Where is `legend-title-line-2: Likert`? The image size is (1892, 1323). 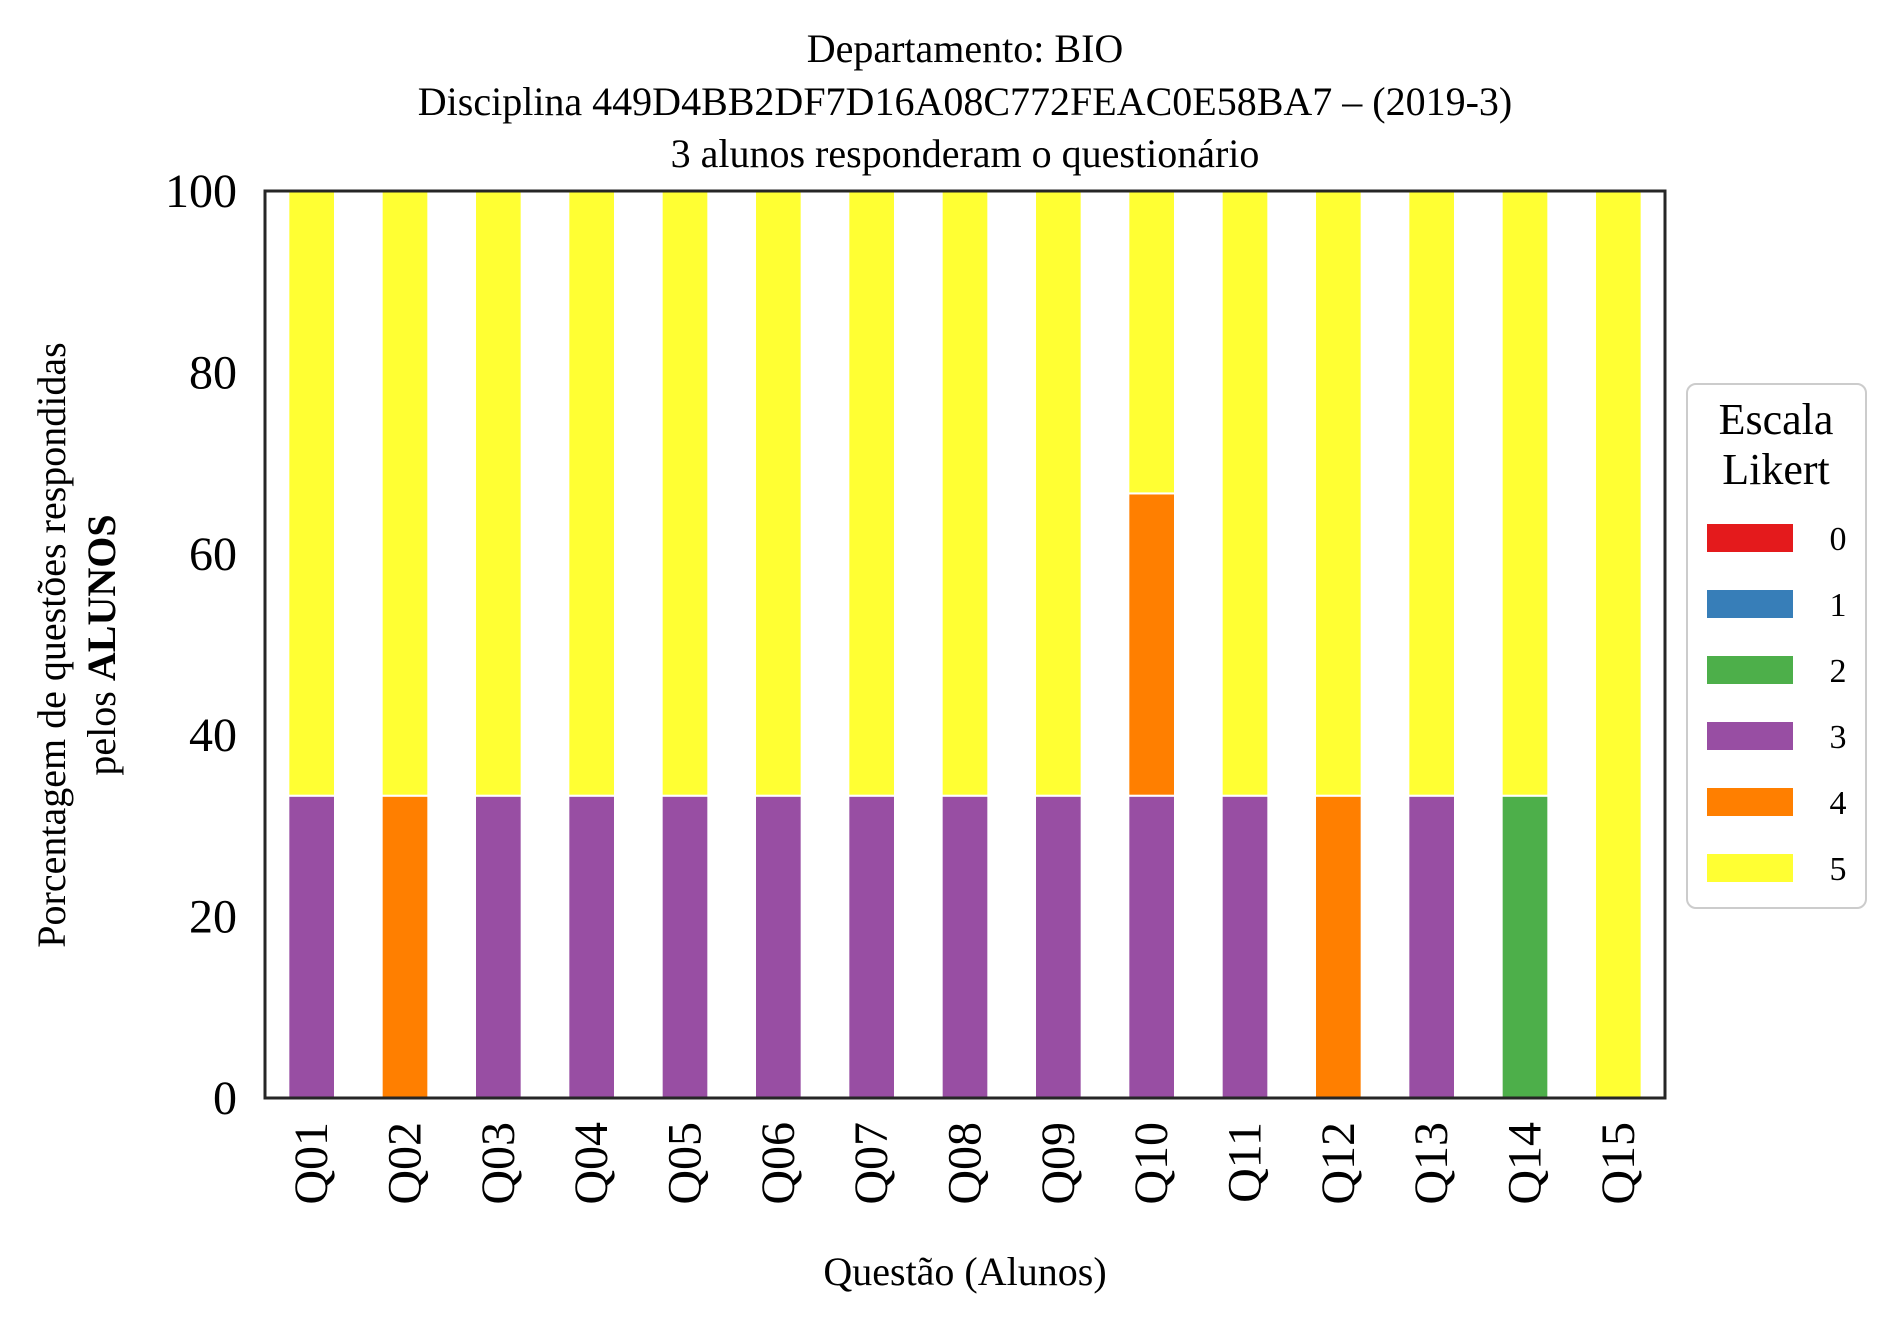 legend-title-line-2: Likert is located at coordinates (1776, 469).